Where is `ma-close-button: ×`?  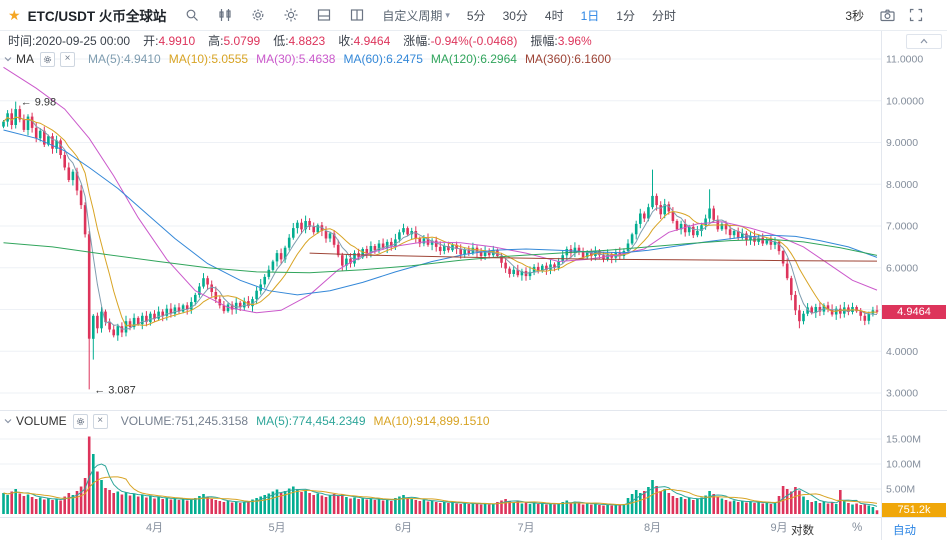 ma-close-button: × is located at coordinates (67, 59).